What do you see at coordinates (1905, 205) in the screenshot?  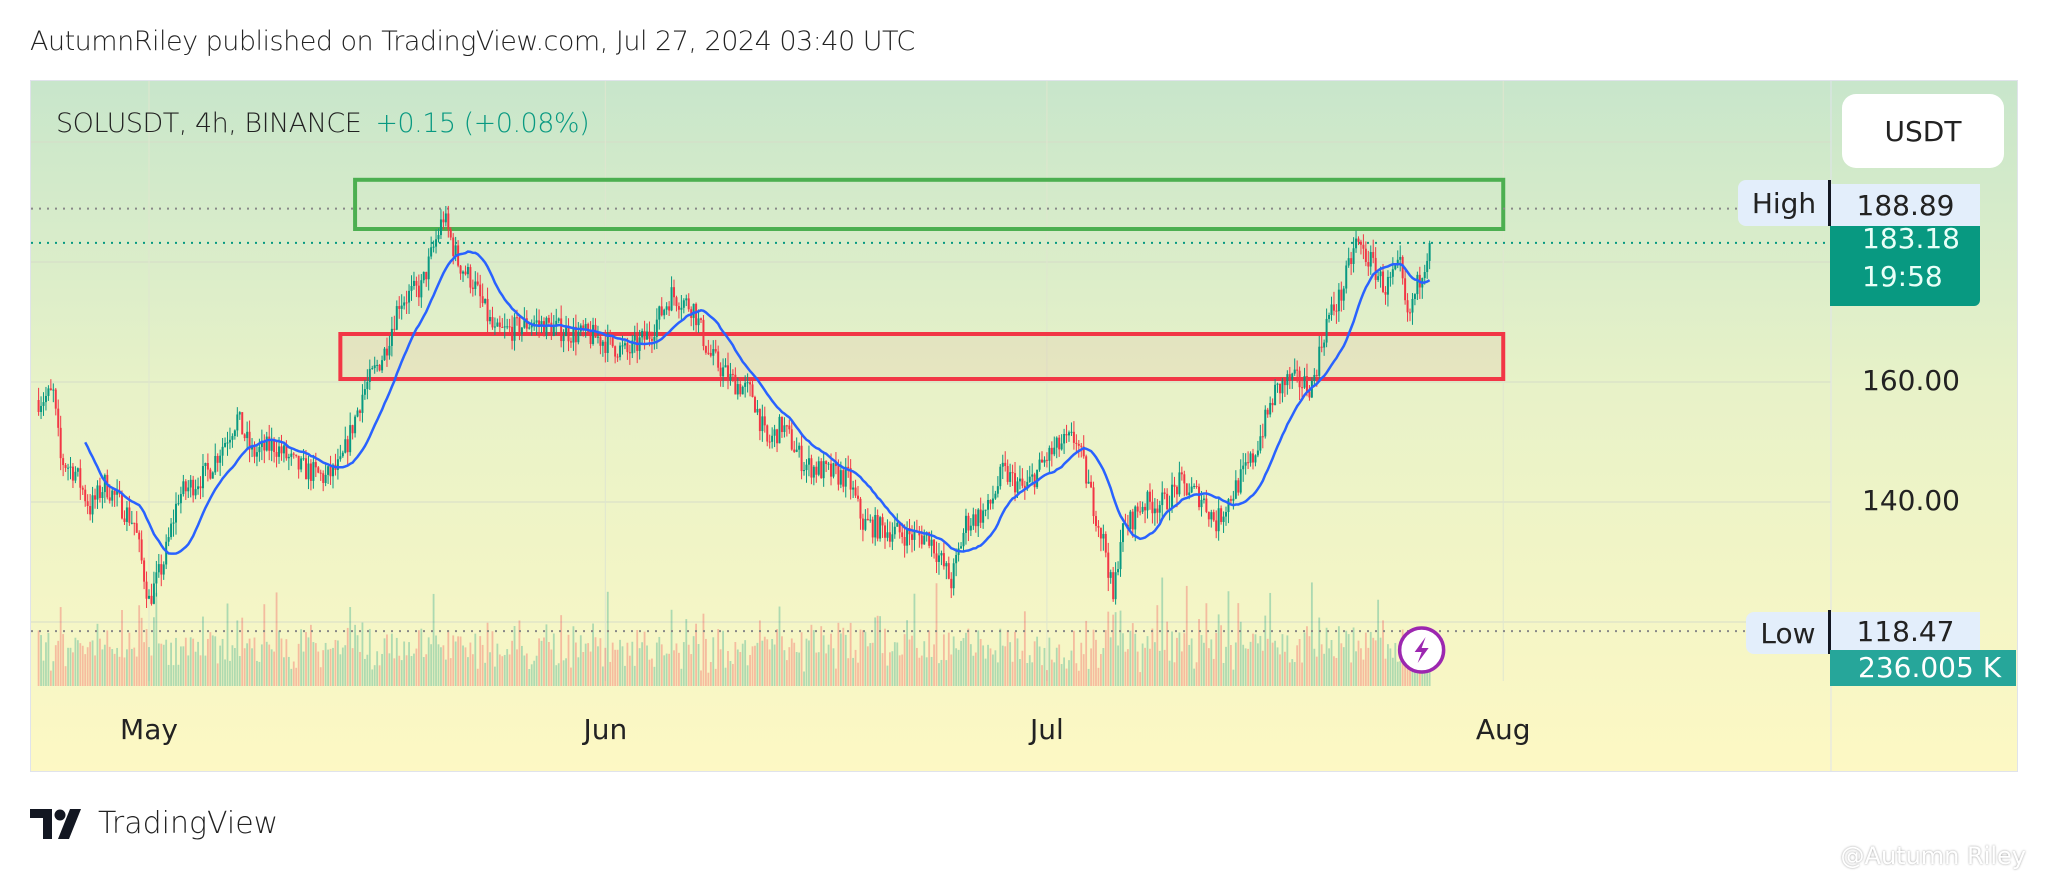 I see `high-value: 188.89` at bounding box center [1905, 205].